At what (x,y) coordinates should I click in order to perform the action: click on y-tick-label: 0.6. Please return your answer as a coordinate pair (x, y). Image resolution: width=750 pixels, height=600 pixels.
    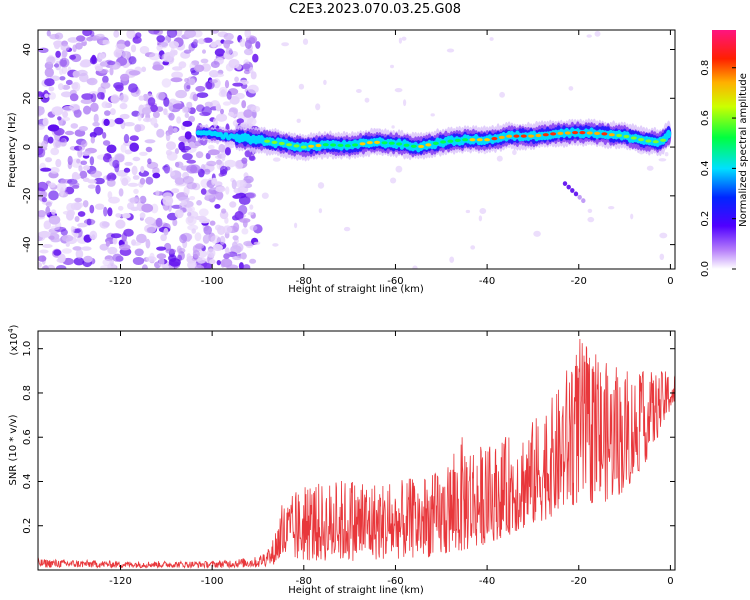
    Looking at the image, I should click on (27, 437).